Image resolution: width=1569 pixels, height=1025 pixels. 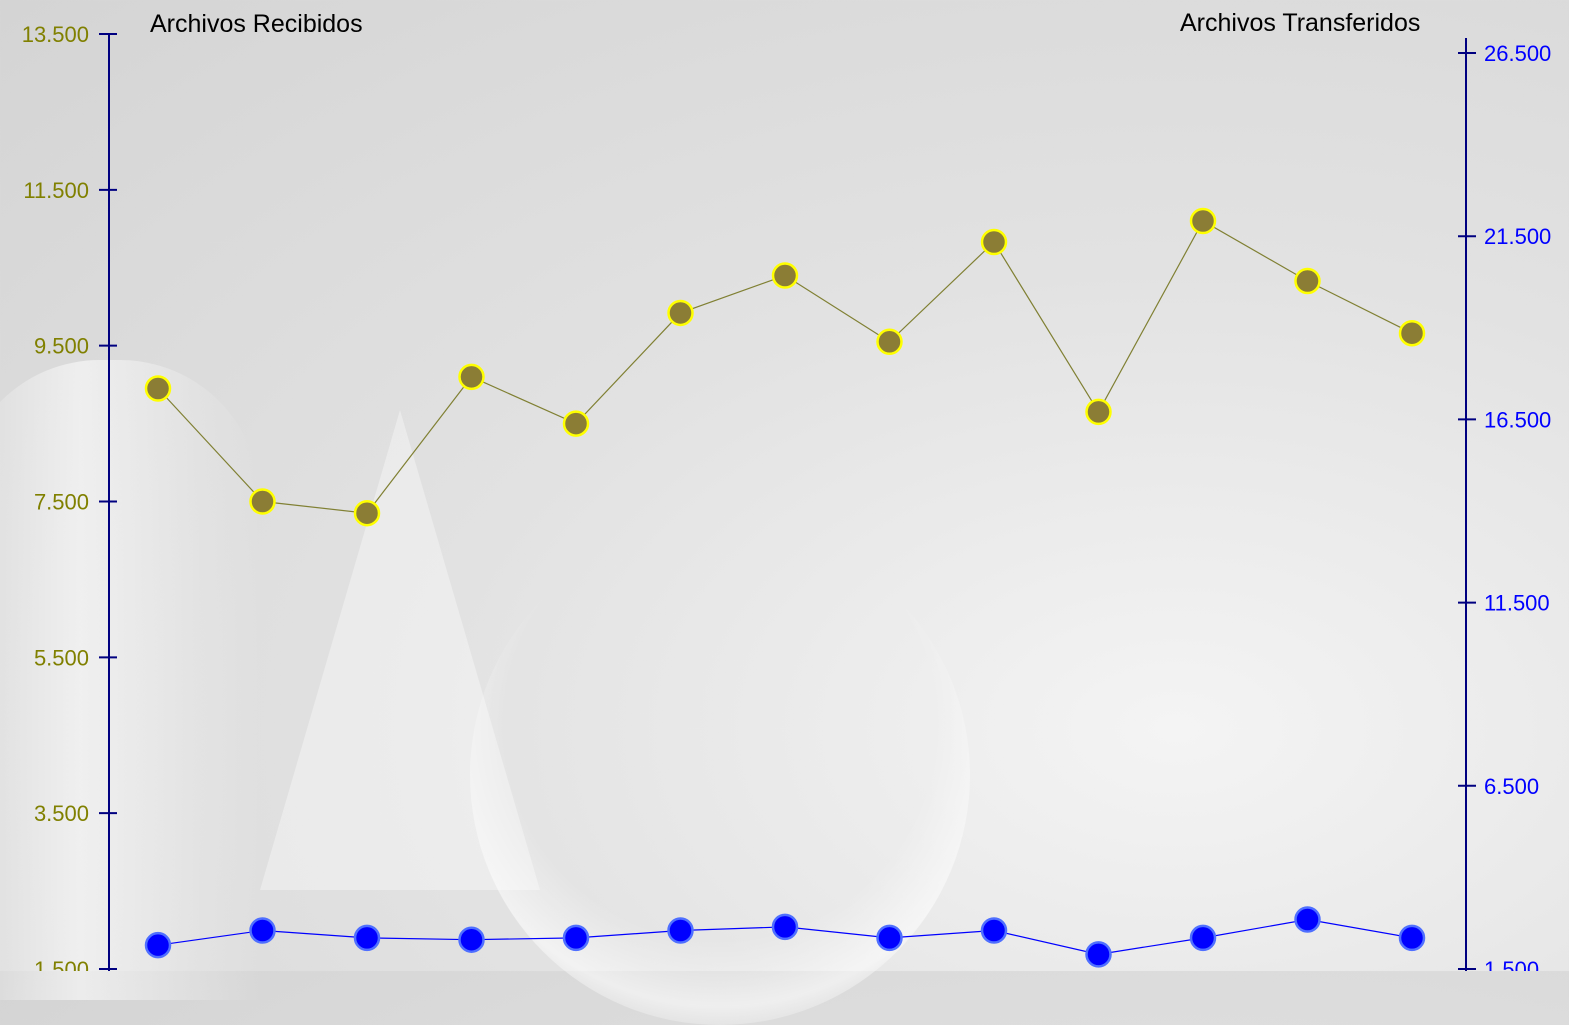 What do you see at coordinates (1517, 419) in the screenshot?
I see `right-tick-label: 16.500` at bounding box center [1517, 419].